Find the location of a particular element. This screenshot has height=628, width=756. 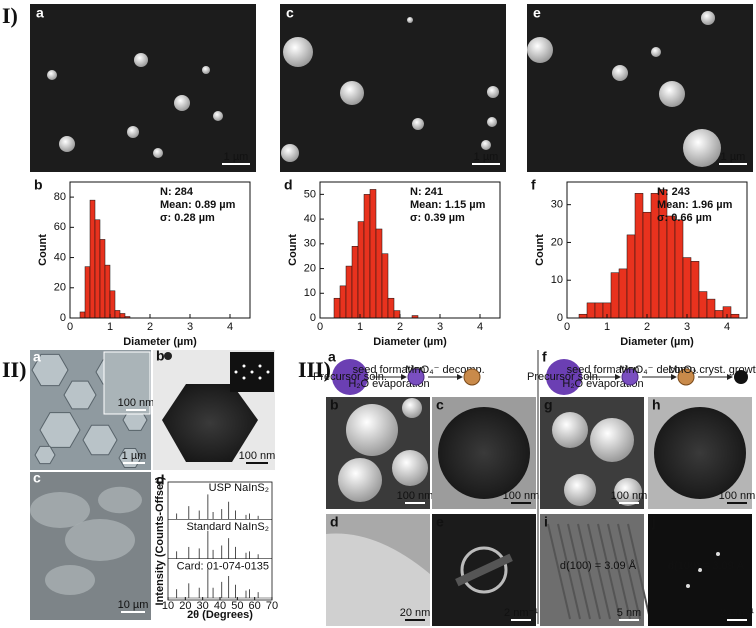

x-tick-label: 30 is located at coordinates (203, 606).